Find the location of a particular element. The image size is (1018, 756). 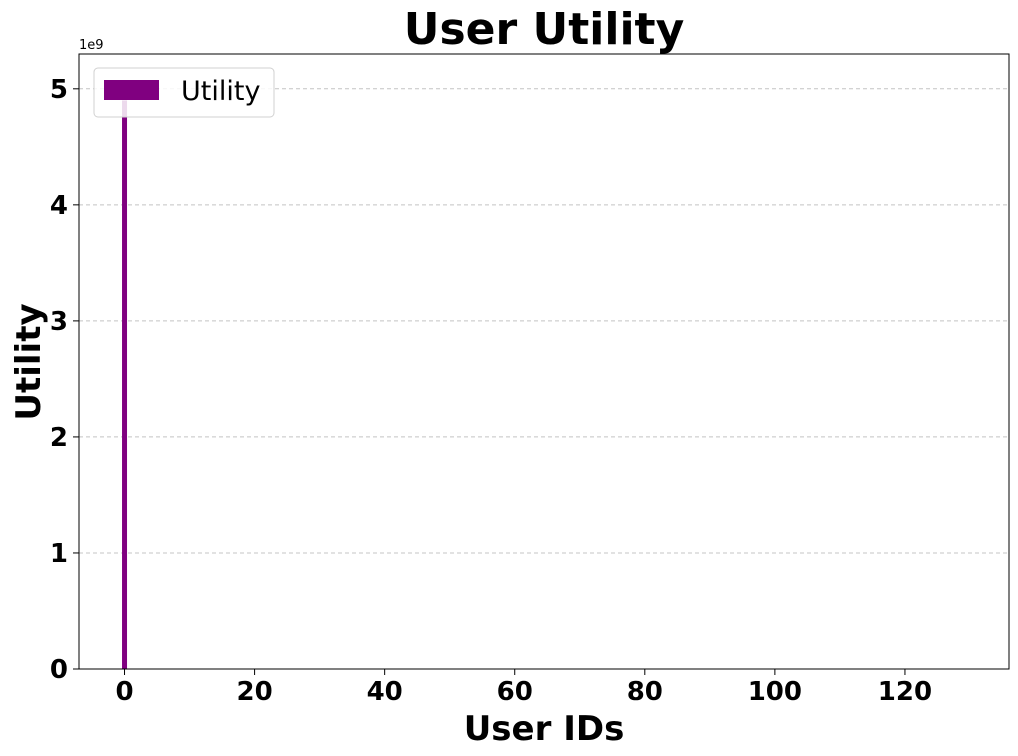

x-tick-label: 20 is located at coordinates (255, 692).